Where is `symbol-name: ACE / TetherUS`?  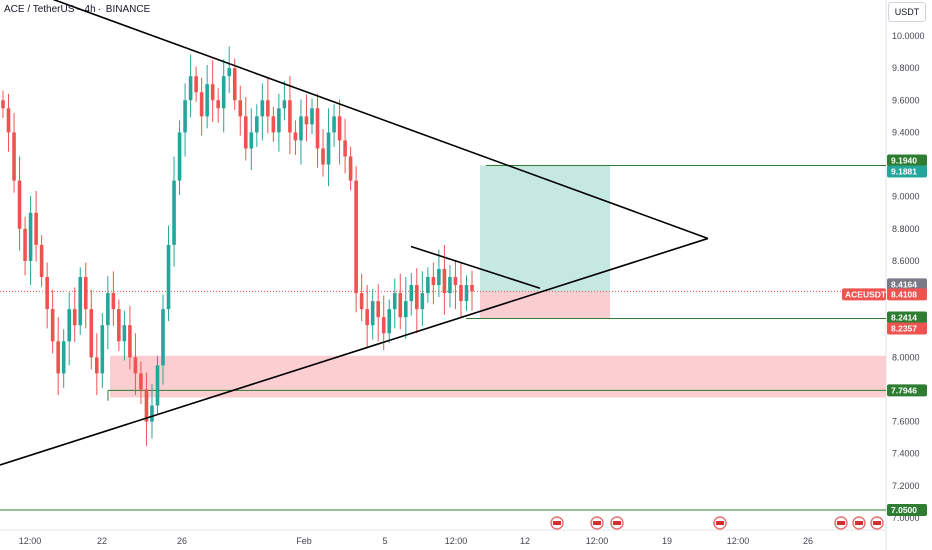
symbol-name: ACE / TetherUS is located at coordinates (39, 9).